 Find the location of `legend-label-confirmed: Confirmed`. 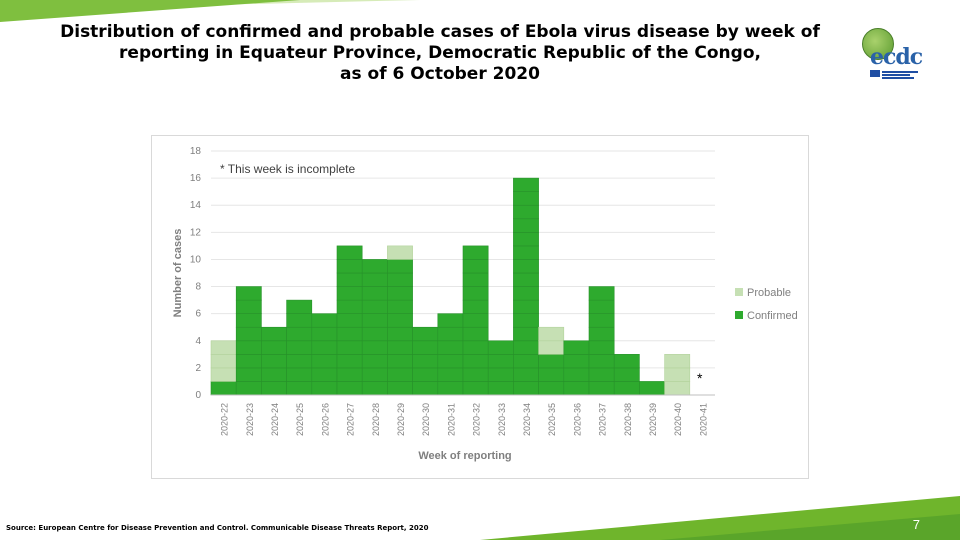

legend-label-confirmed: Confirmed is located at coordinates (772, 316).